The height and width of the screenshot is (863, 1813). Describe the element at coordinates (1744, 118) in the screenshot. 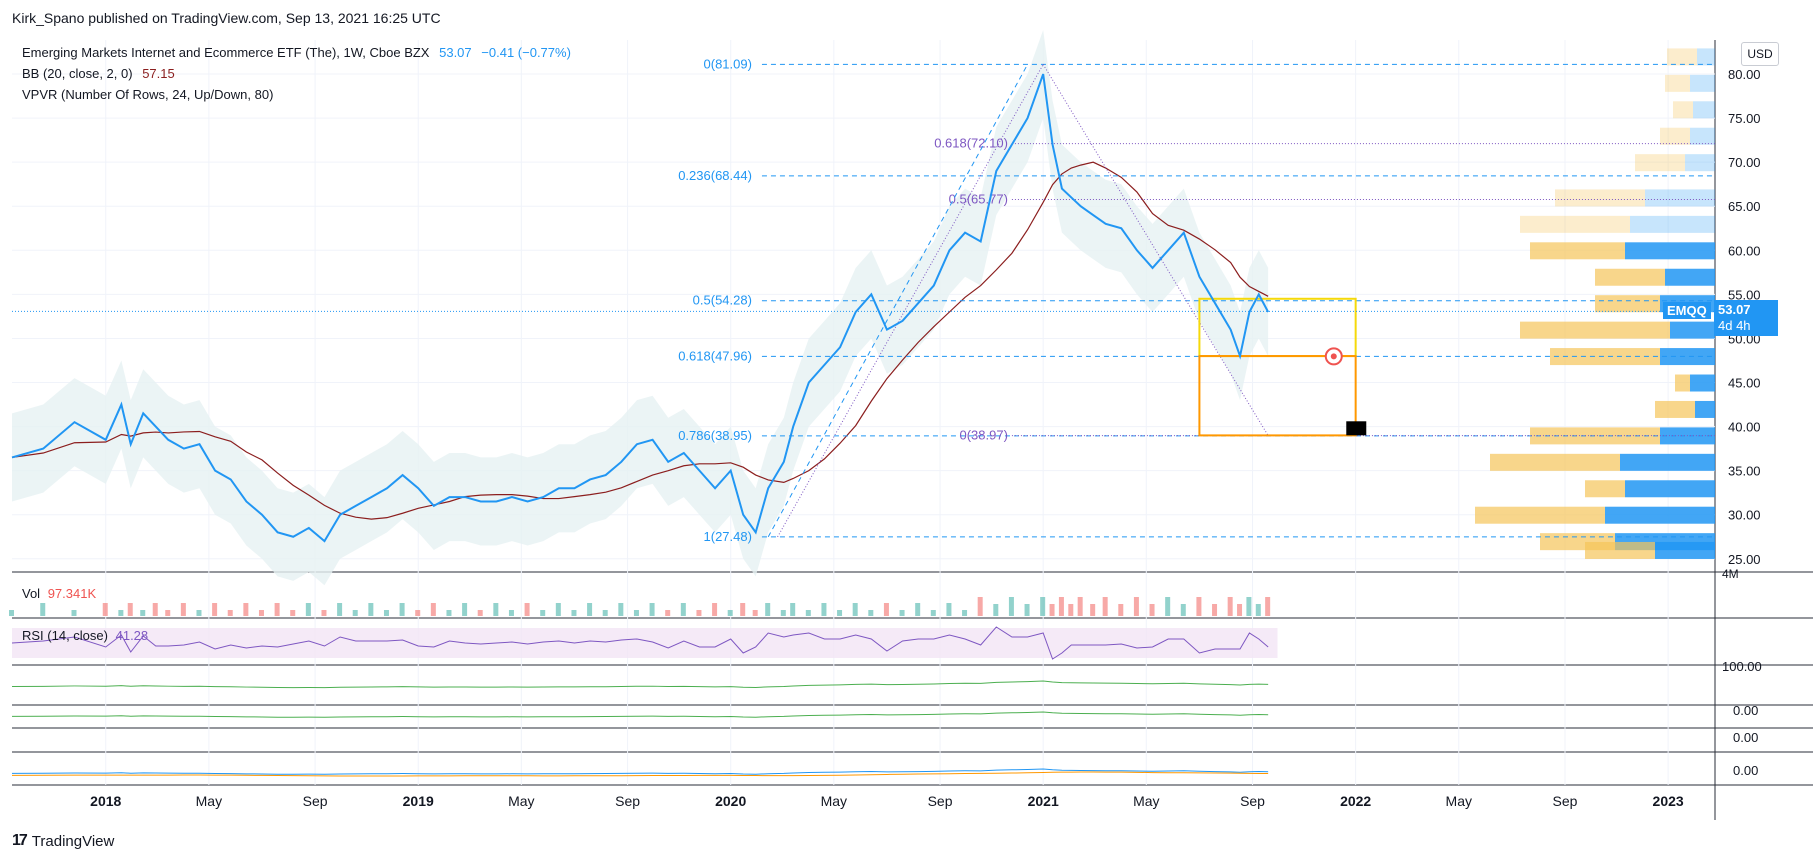

I see `y-tick-label: 75.00` at that location.